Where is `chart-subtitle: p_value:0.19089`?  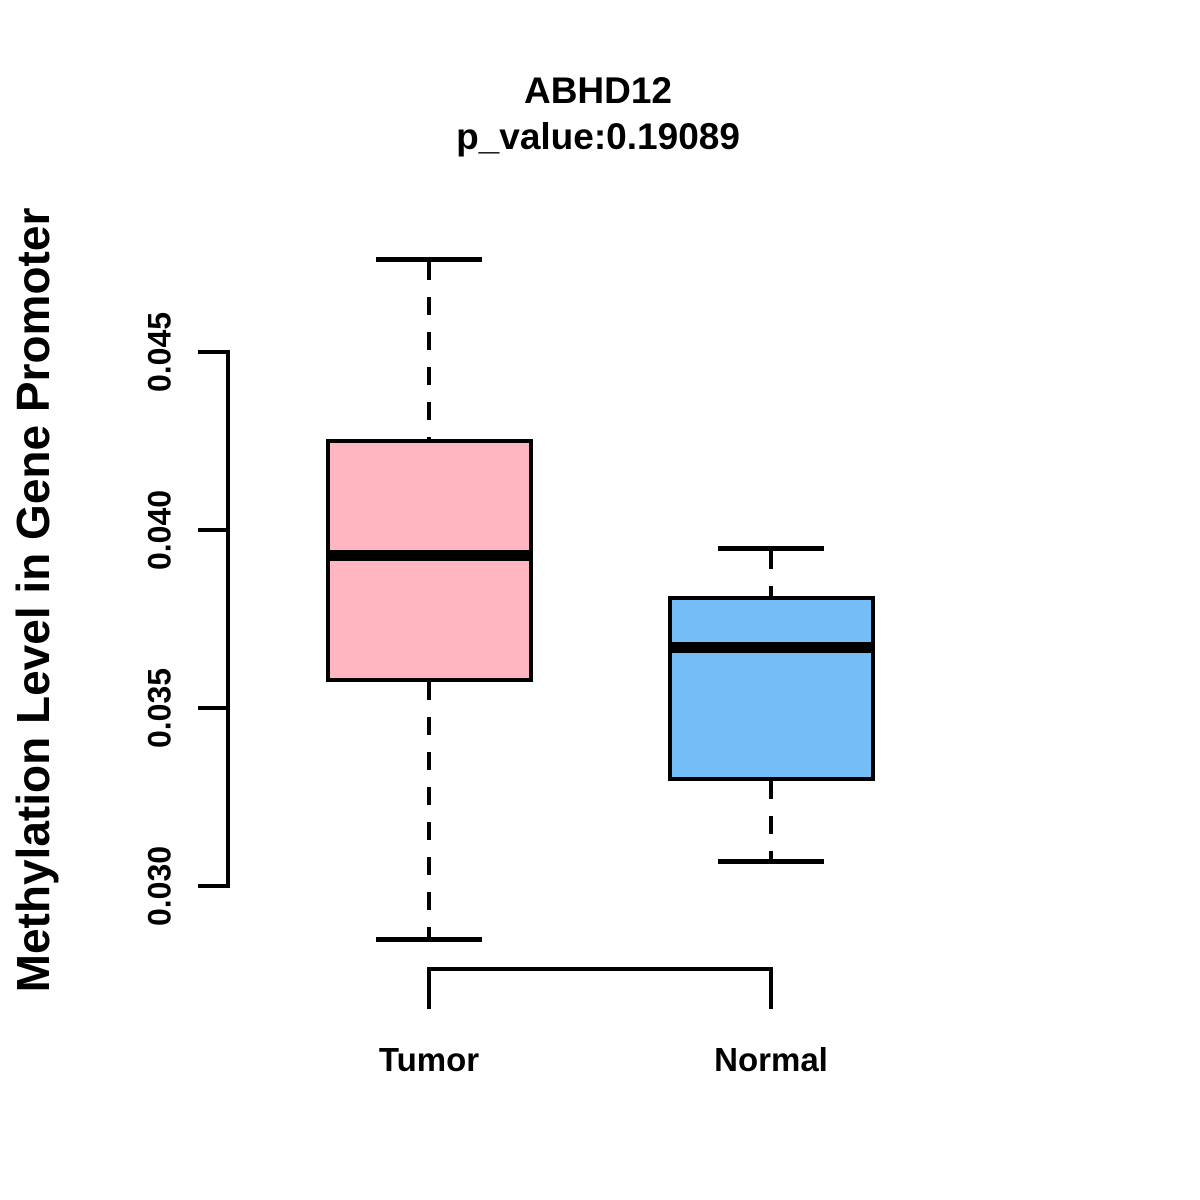 chart-subtitle: p_value:0.19089 is located at coordinates (598, 136).